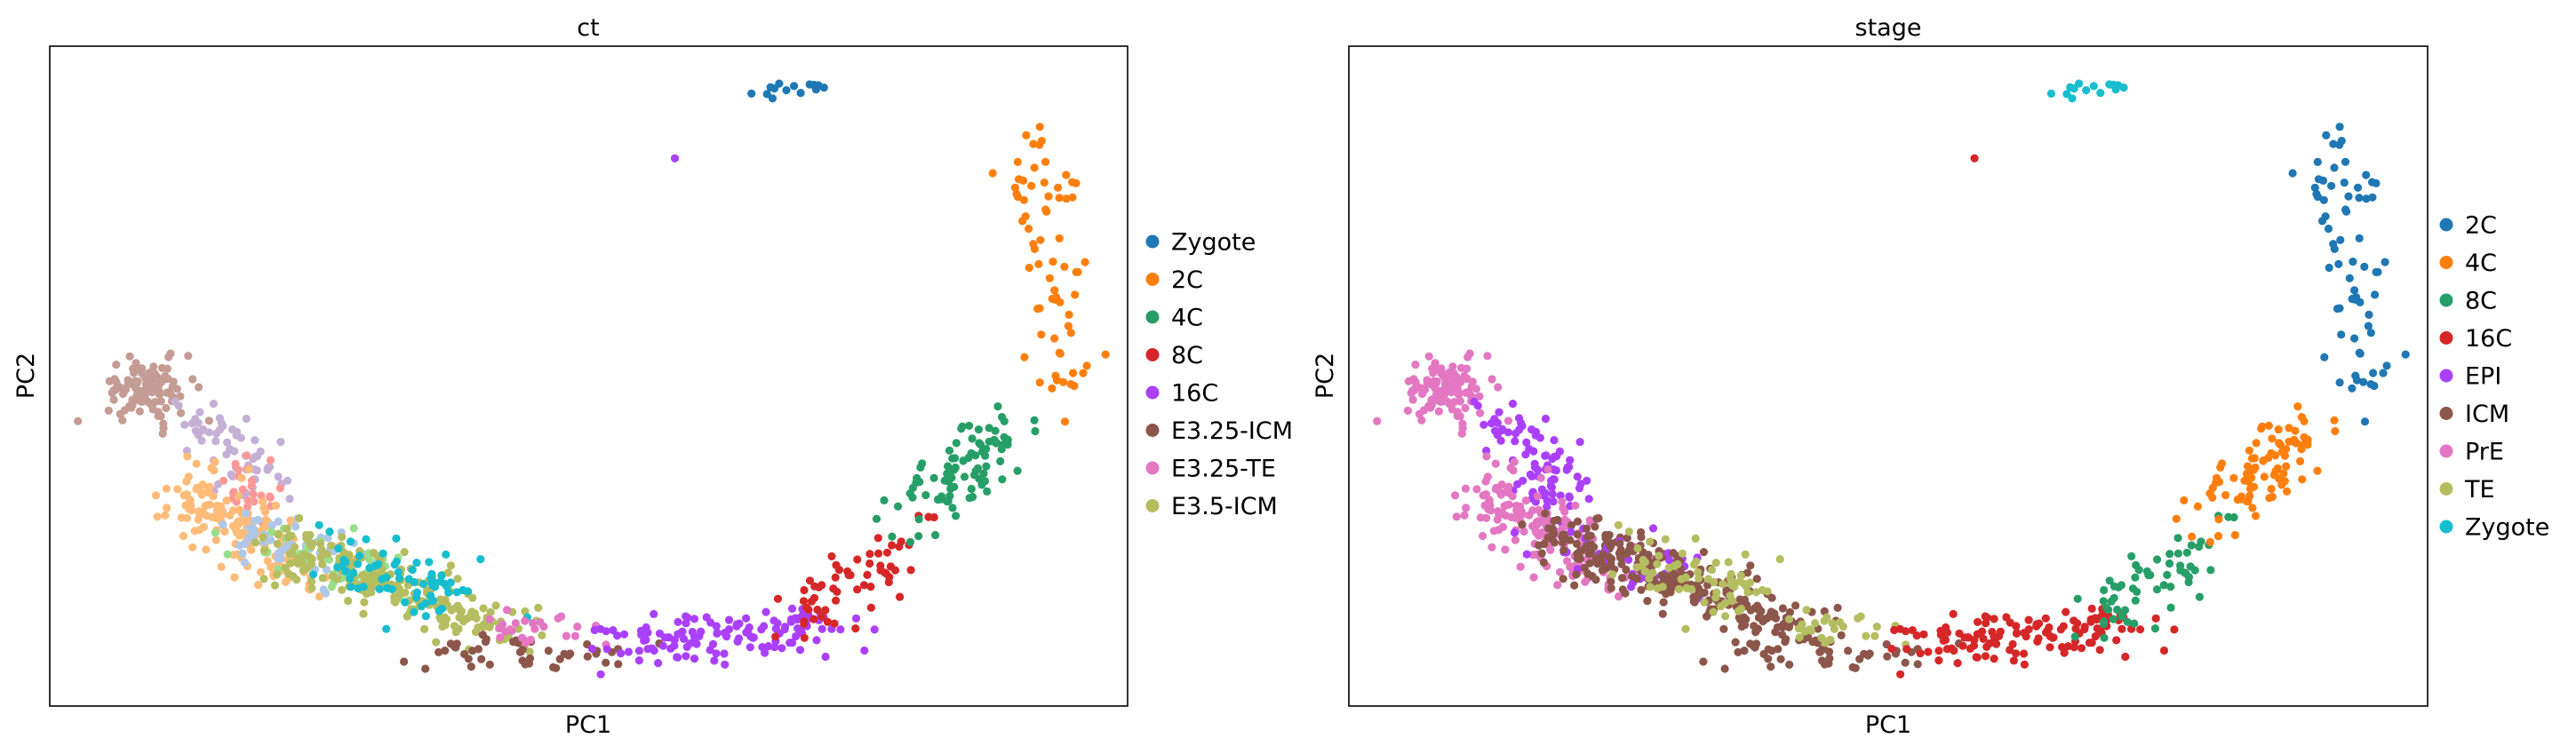 Image resolution: width=2576 pixels, height=754 pixels. I want to click on legend-label: 4C, so click(2481, 263).